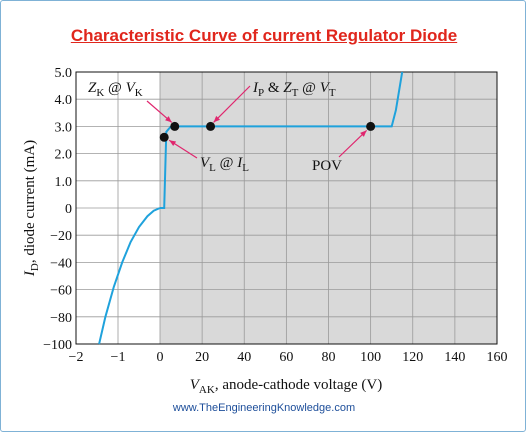 Image resolution: width=528 pixels, height=434 pixels. What do you see at coordinates (370, 357) in the screenshot?
I see `x-tick-label: 100` at bounding box center [370, 357].